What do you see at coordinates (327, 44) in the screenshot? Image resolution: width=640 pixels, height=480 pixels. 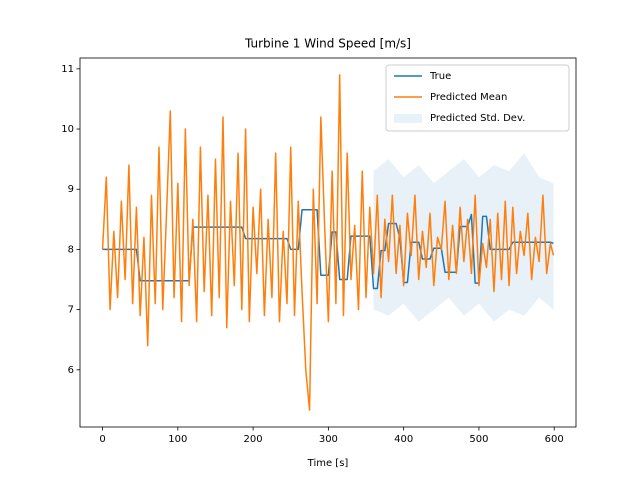 I see `chart-title: Turbine 1 Wind Speed [m/s]` at bounding box center [327, 44].